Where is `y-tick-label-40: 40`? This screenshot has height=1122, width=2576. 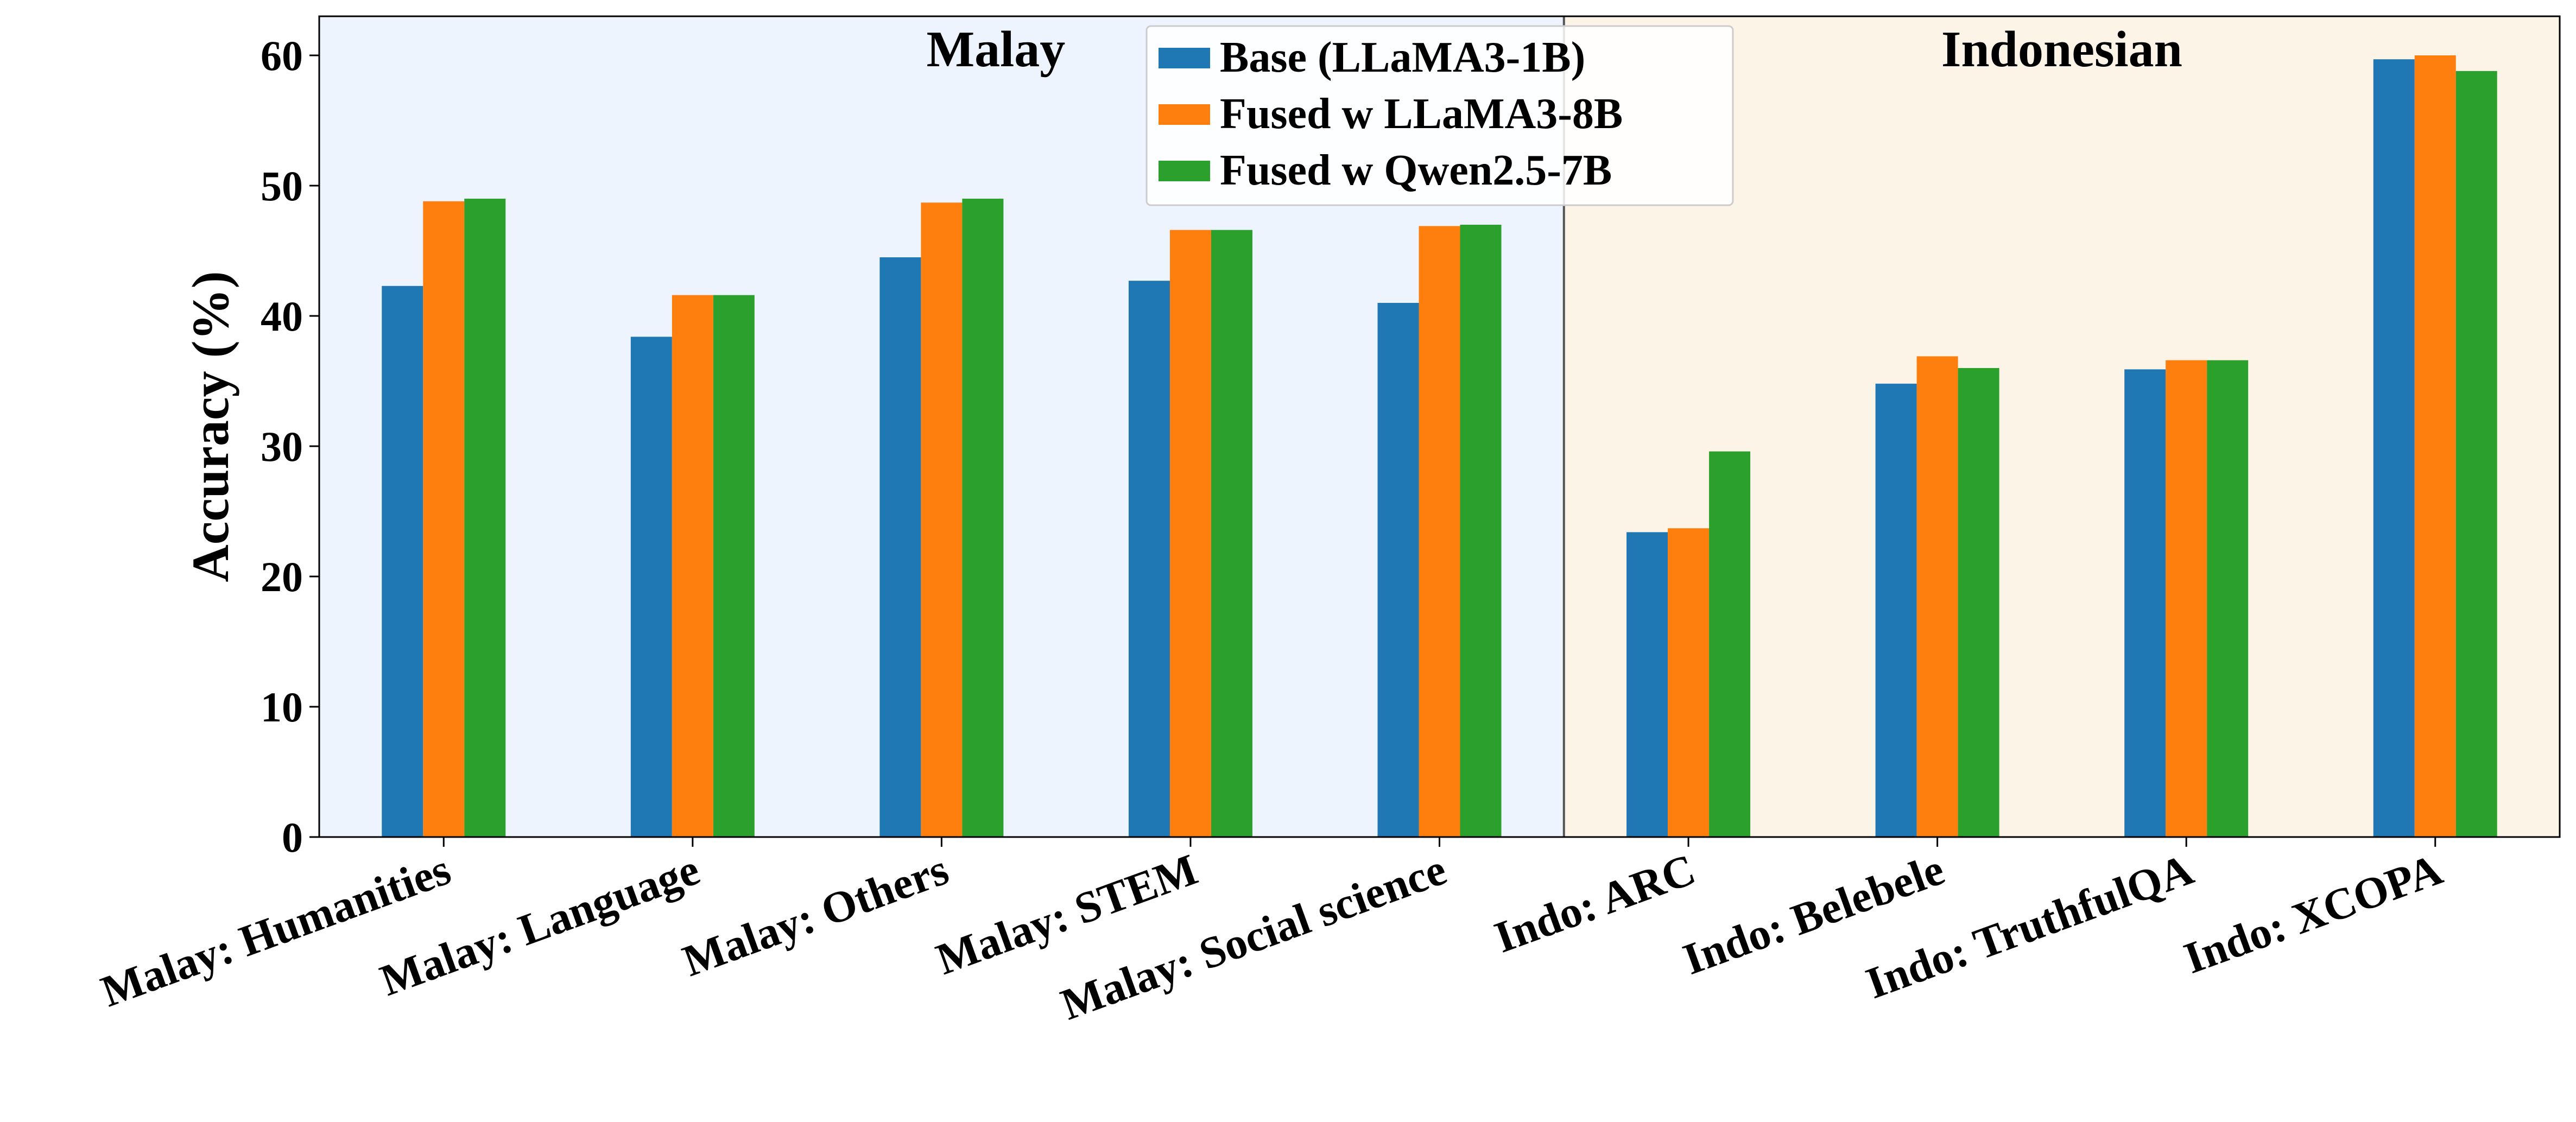
y-tick-label-40: 40 is located at coordinates (282, 316).